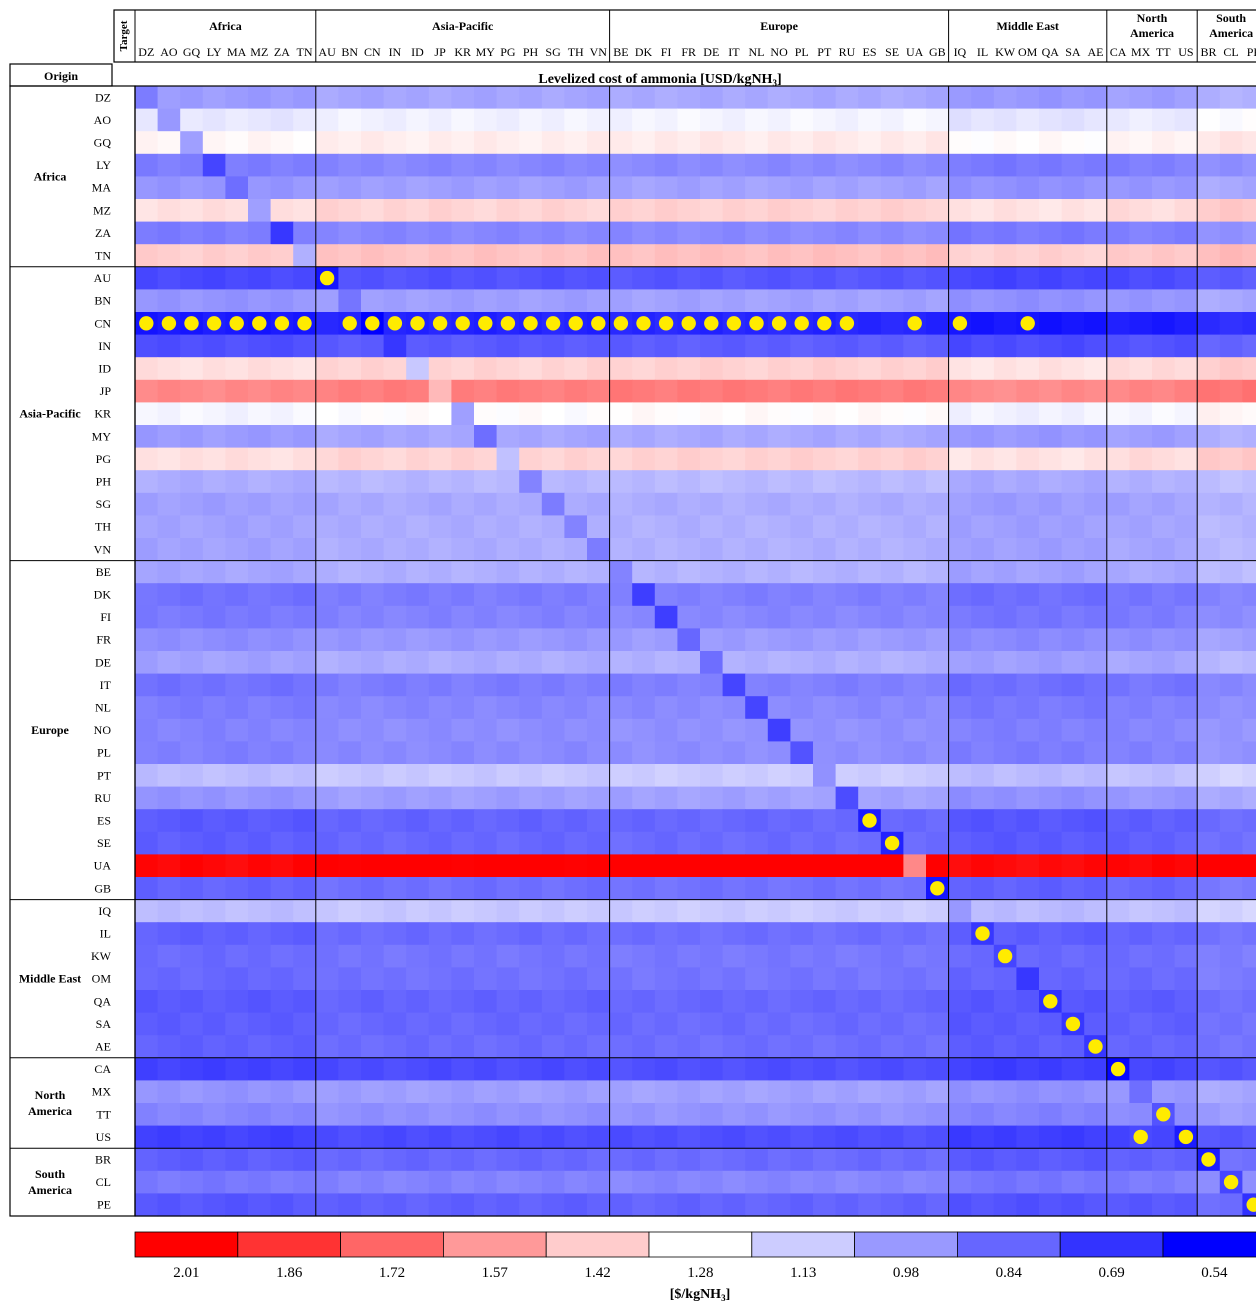 The image size is (1256, 1309). I want to click on row-label: SG, so click(104, 504).